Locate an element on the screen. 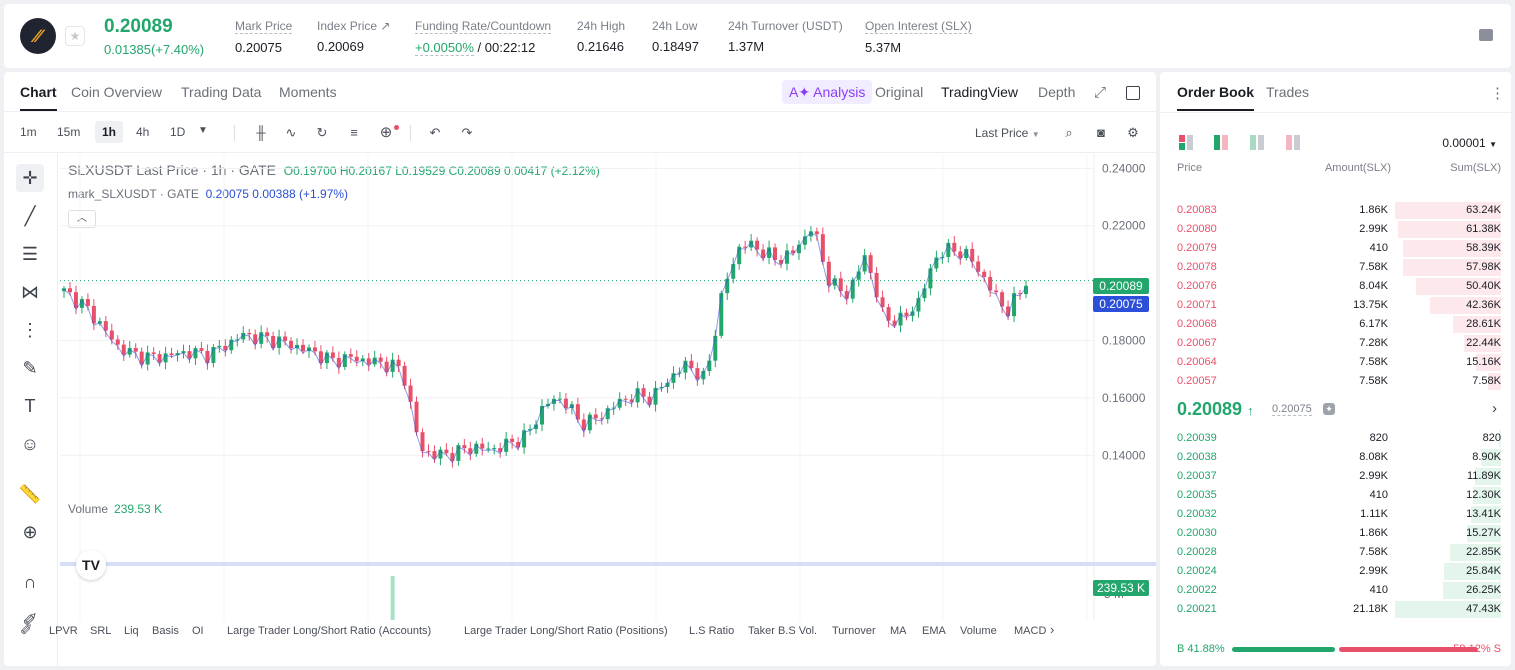 This screenshot has width=1515, height=670. window-icon is located at coordinates (1133, 93).